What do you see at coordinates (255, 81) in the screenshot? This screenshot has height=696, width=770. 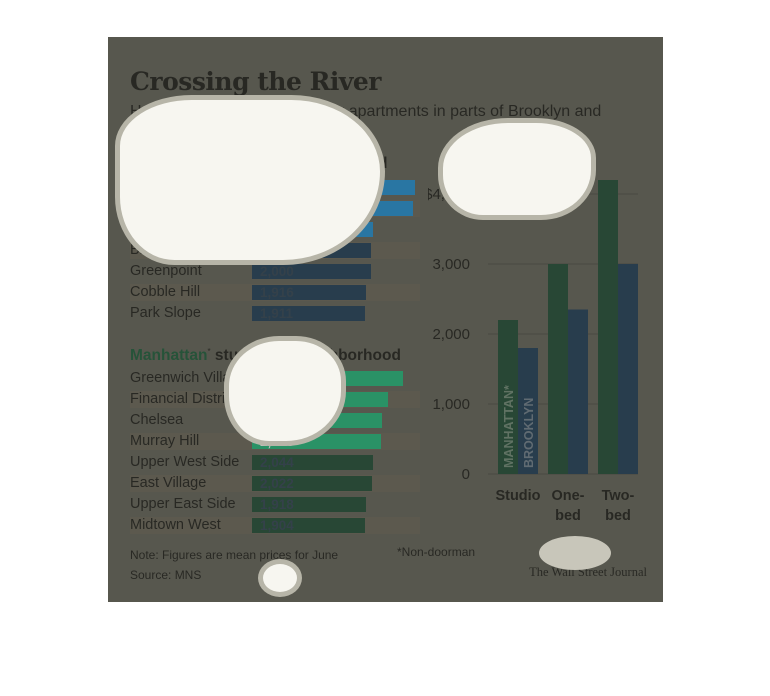 I see `chart-title: Crossing the River` at bounding box center [255, 81].